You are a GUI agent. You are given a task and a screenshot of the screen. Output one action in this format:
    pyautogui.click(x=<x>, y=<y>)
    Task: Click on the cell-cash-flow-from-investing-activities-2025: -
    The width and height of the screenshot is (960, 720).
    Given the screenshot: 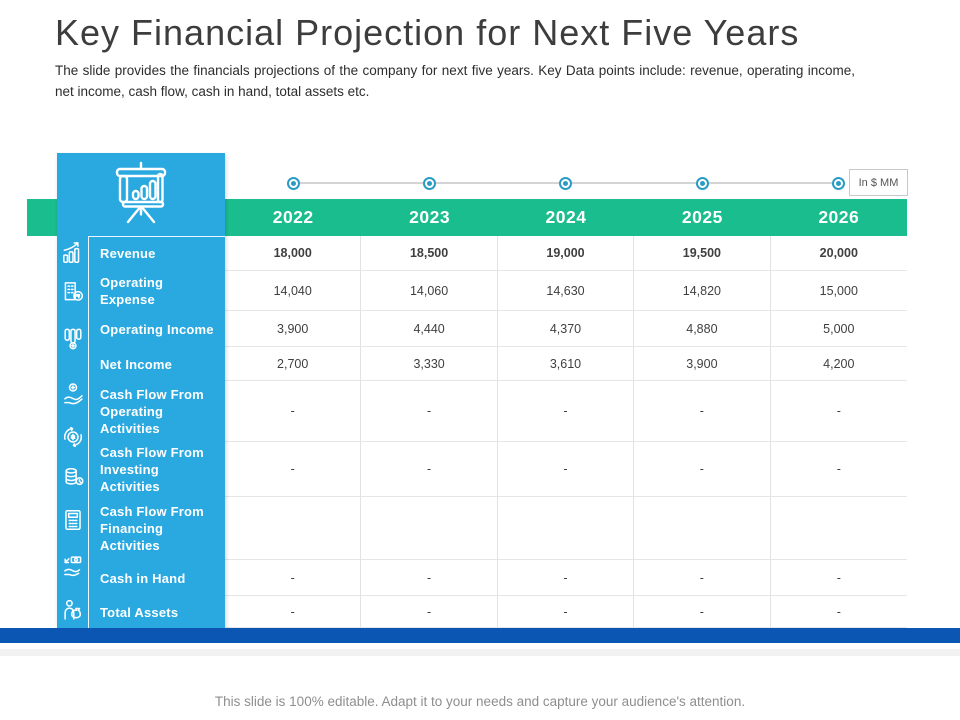 What is the action you would take?
    pyautogui.click(x=702, y=469)
    